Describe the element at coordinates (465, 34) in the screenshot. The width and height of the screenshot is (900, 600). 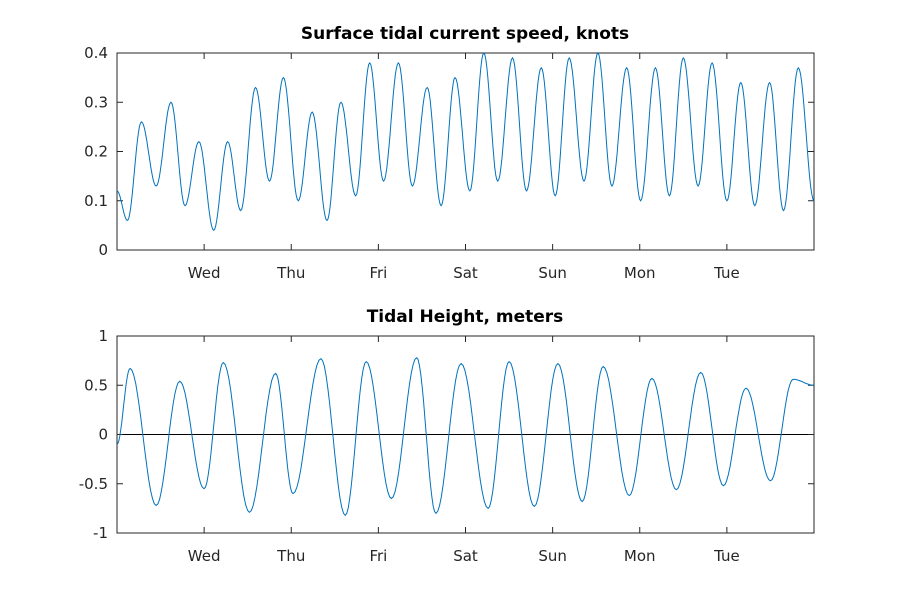
I see `current-speed-title: Surface tidal current speed, knots` at that location.